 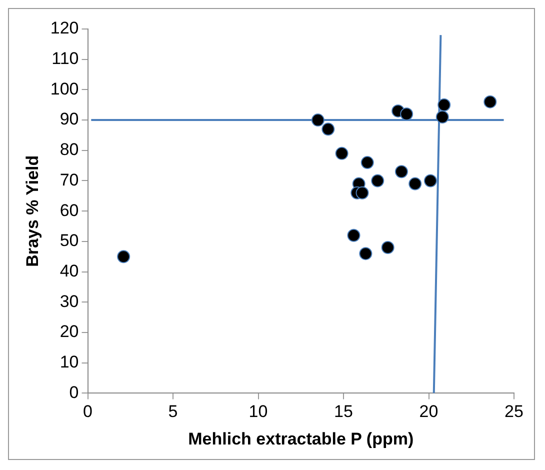 What do you see at coordinates (69, 301) in the screenshot?
I see `y-tick-label: 30` at bounding box center [69, 301].